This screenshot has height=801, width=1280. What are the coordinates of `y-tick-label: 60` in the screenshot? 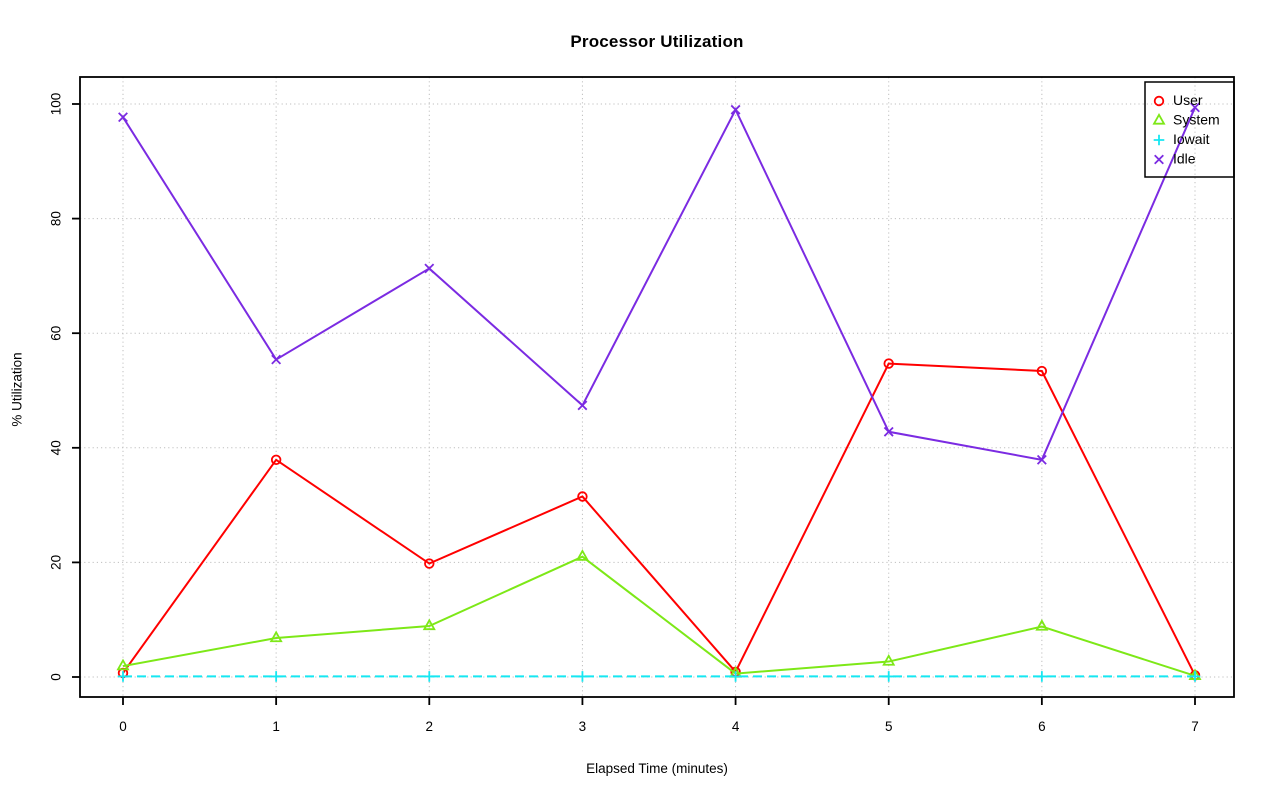 It's located at (56, 333).